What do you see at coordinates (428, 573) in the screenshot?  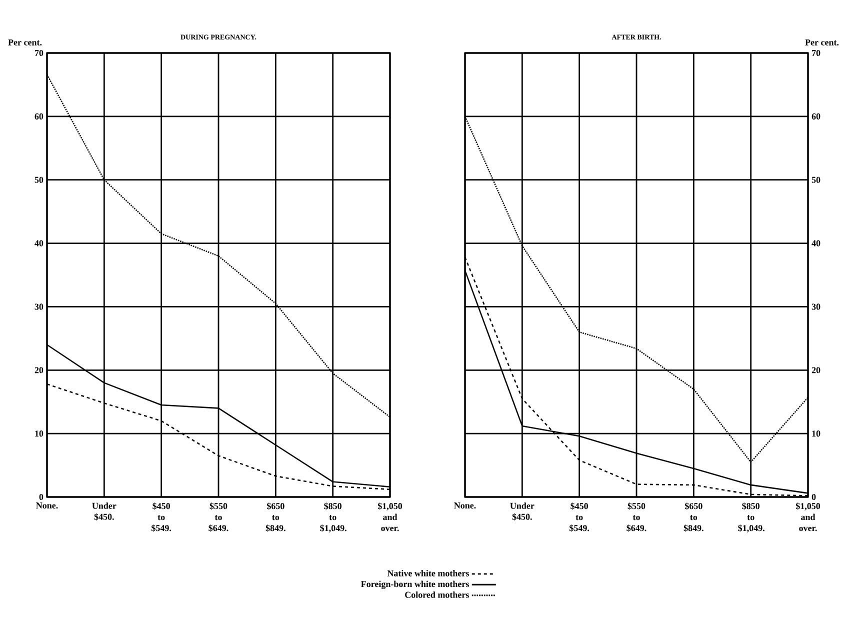 I see `legend-label: Native white mothers` at bounding box center [428, 573].